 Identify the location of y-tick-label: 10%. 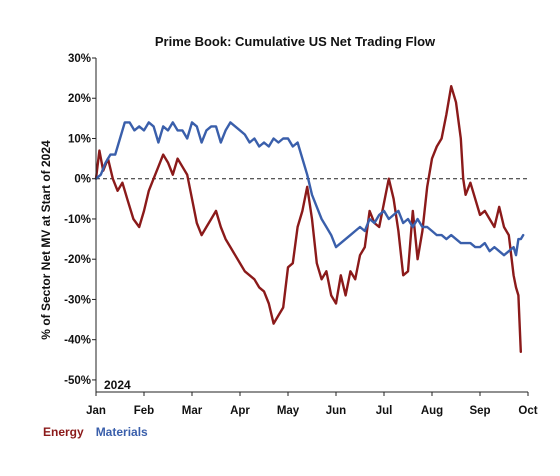
(79, 139).